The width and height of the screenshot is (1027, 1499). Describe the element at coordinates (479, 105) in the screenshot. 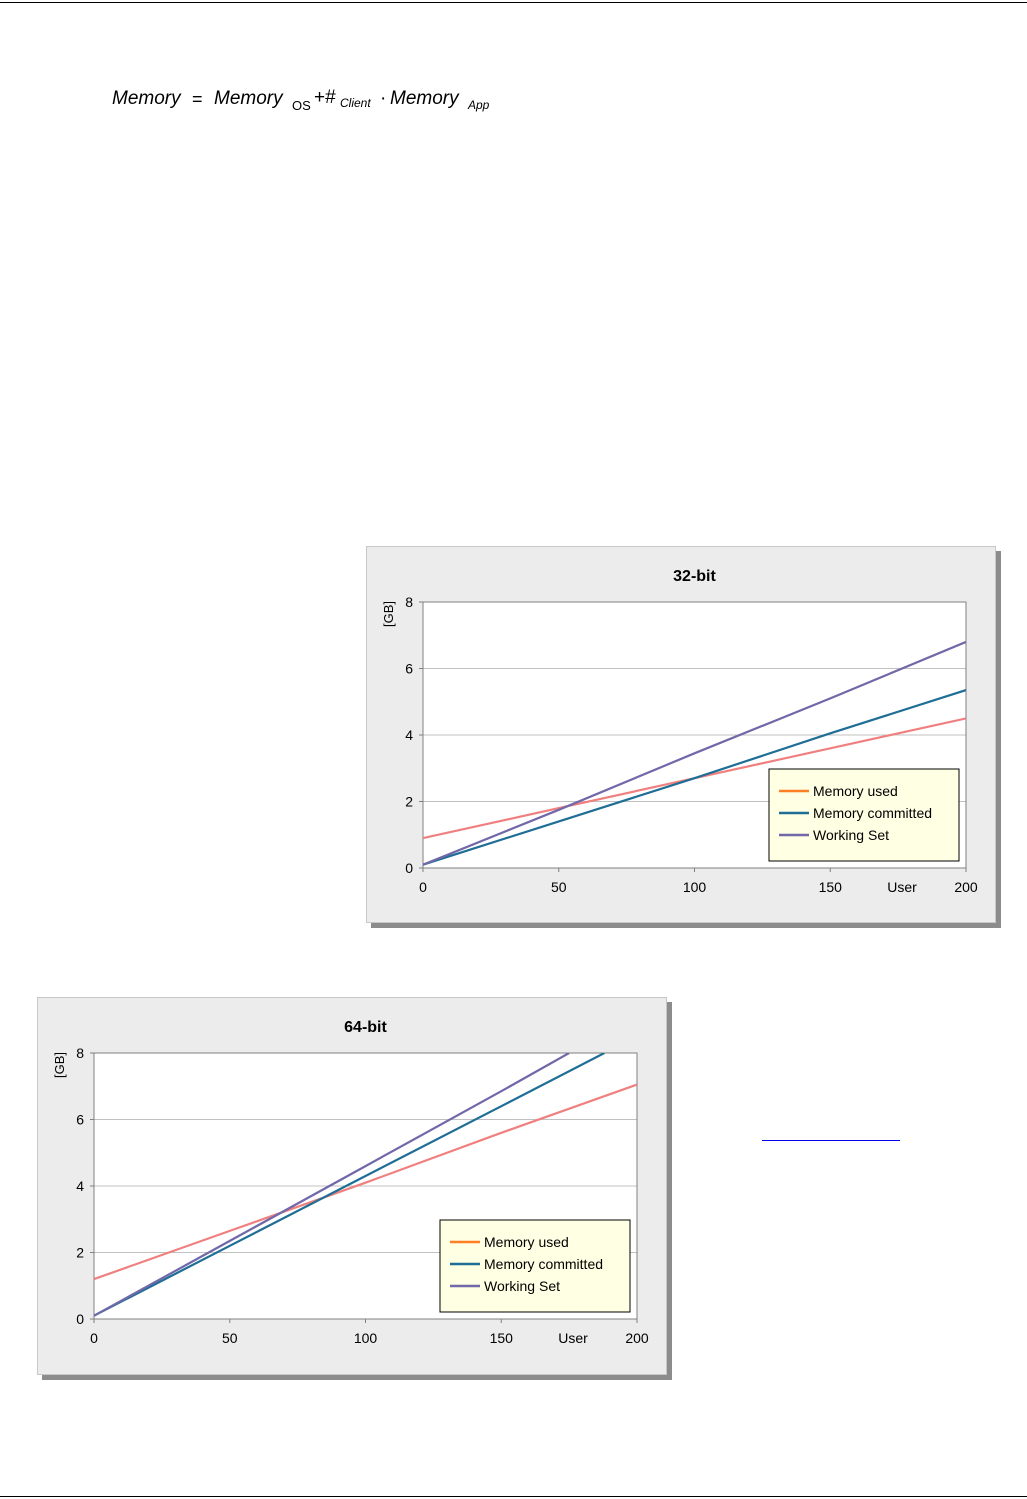

I see `formula-subscript-app: App` at that location.